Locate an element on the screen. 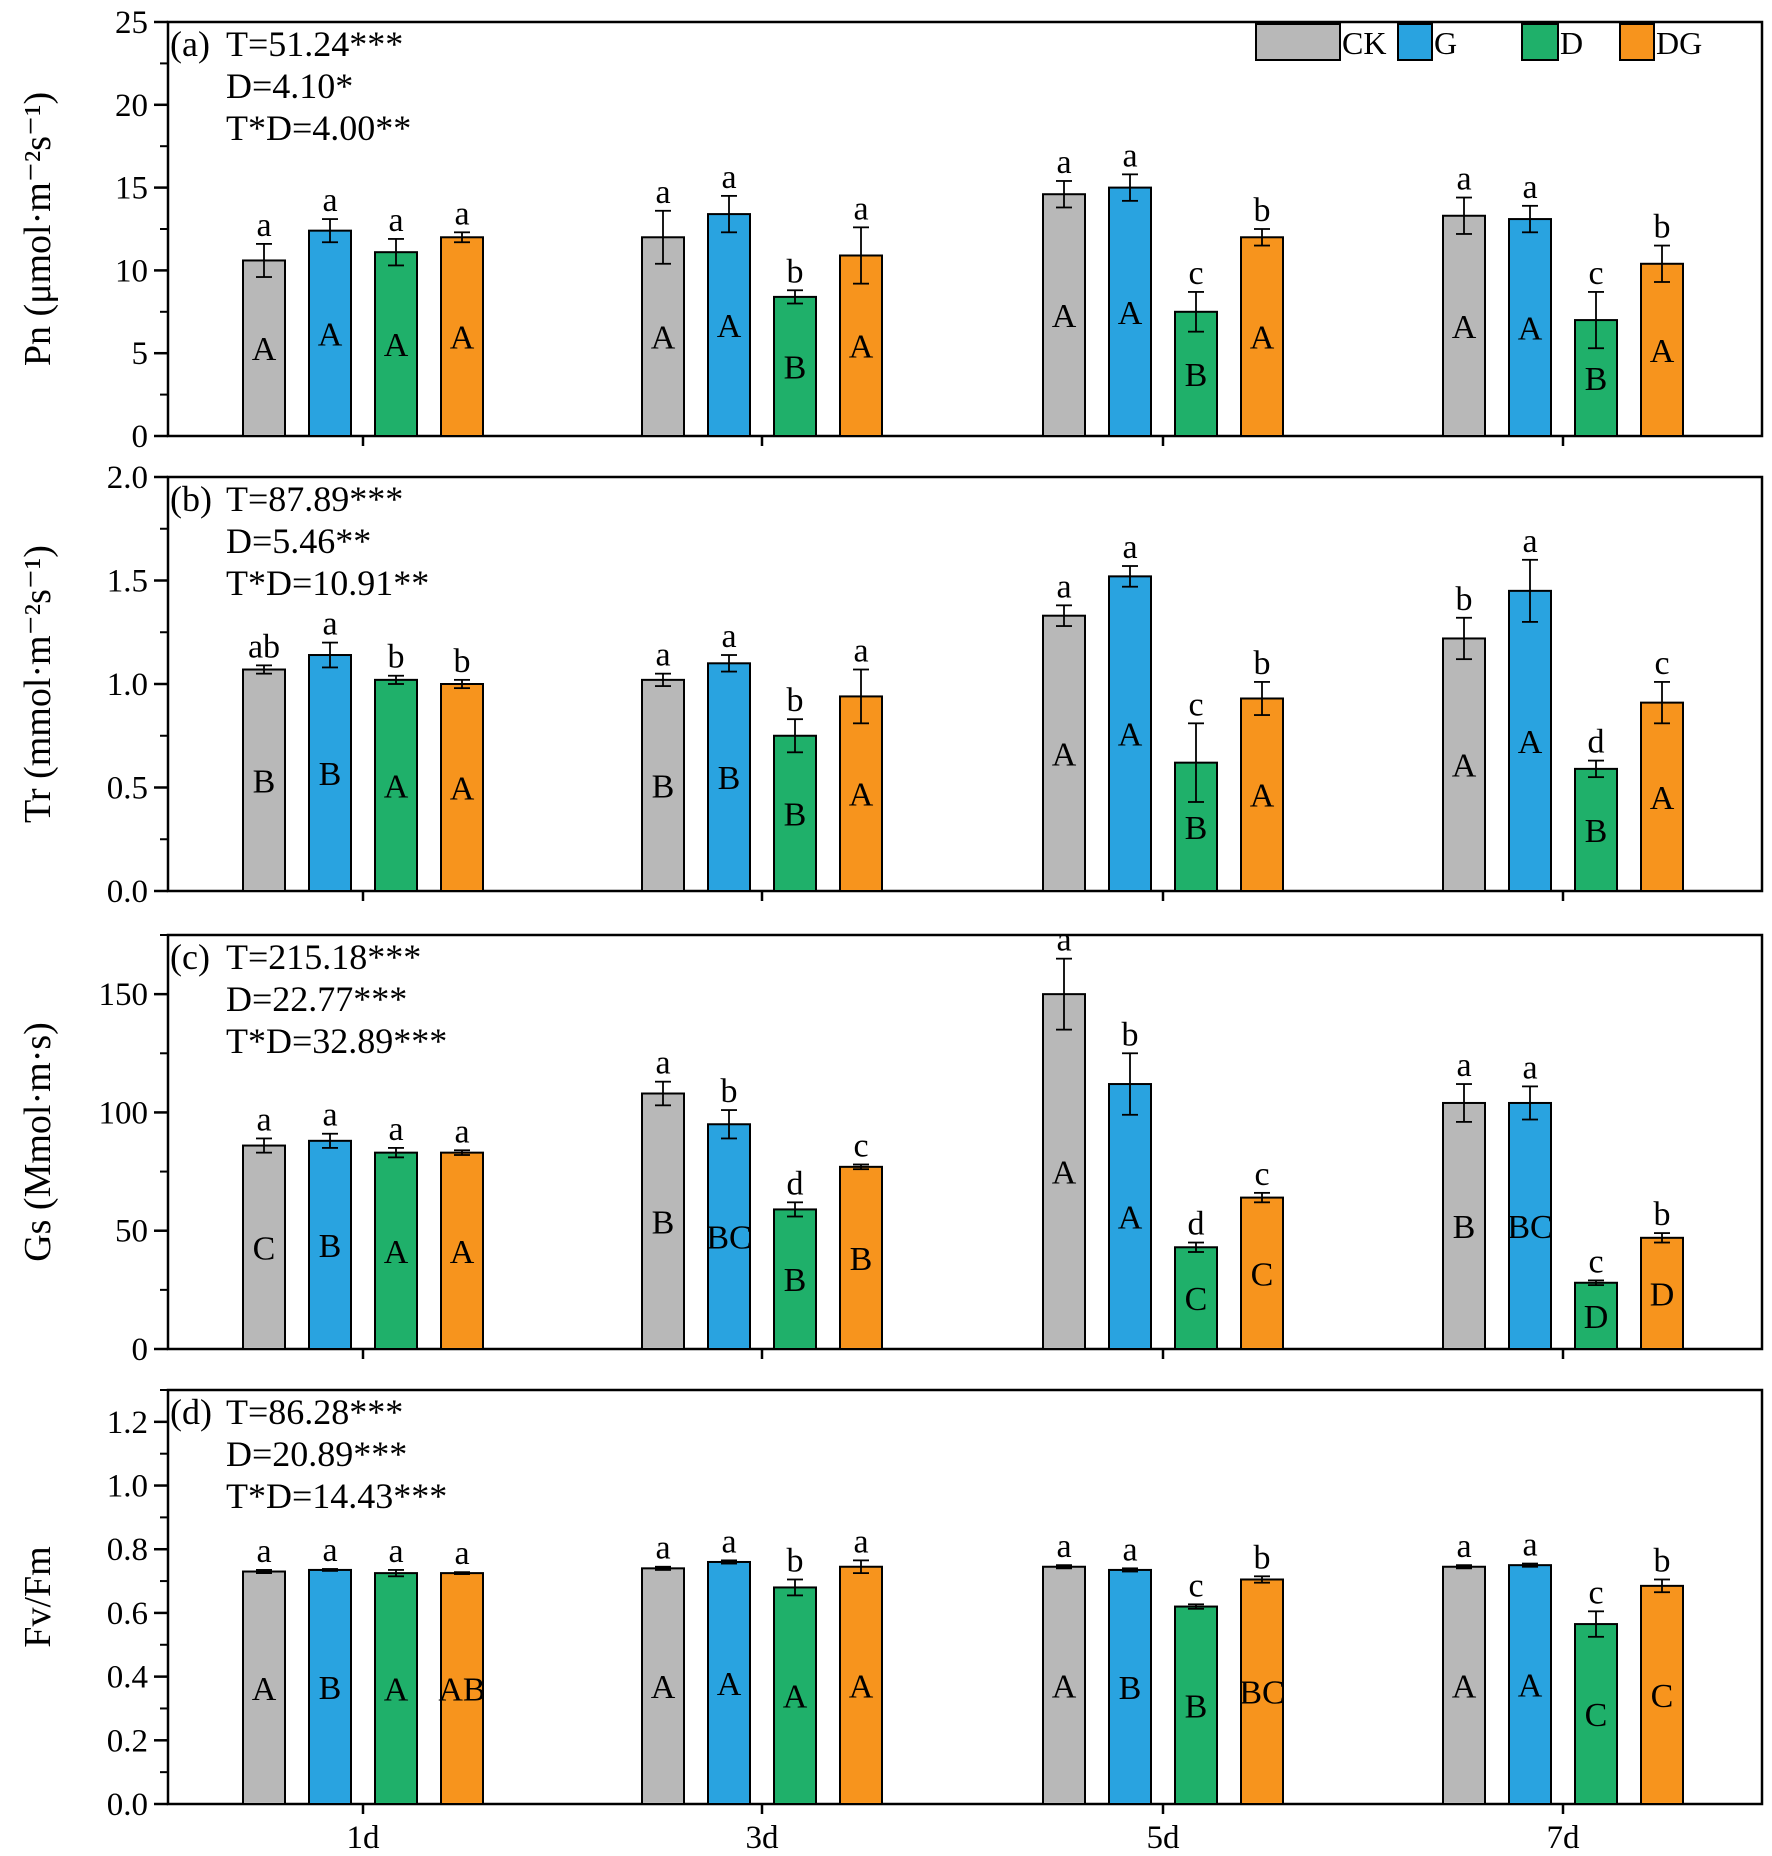 This screenshot has height=1856, width=1772. x-tick-label: 1d is located at coordinates (364, 1838).